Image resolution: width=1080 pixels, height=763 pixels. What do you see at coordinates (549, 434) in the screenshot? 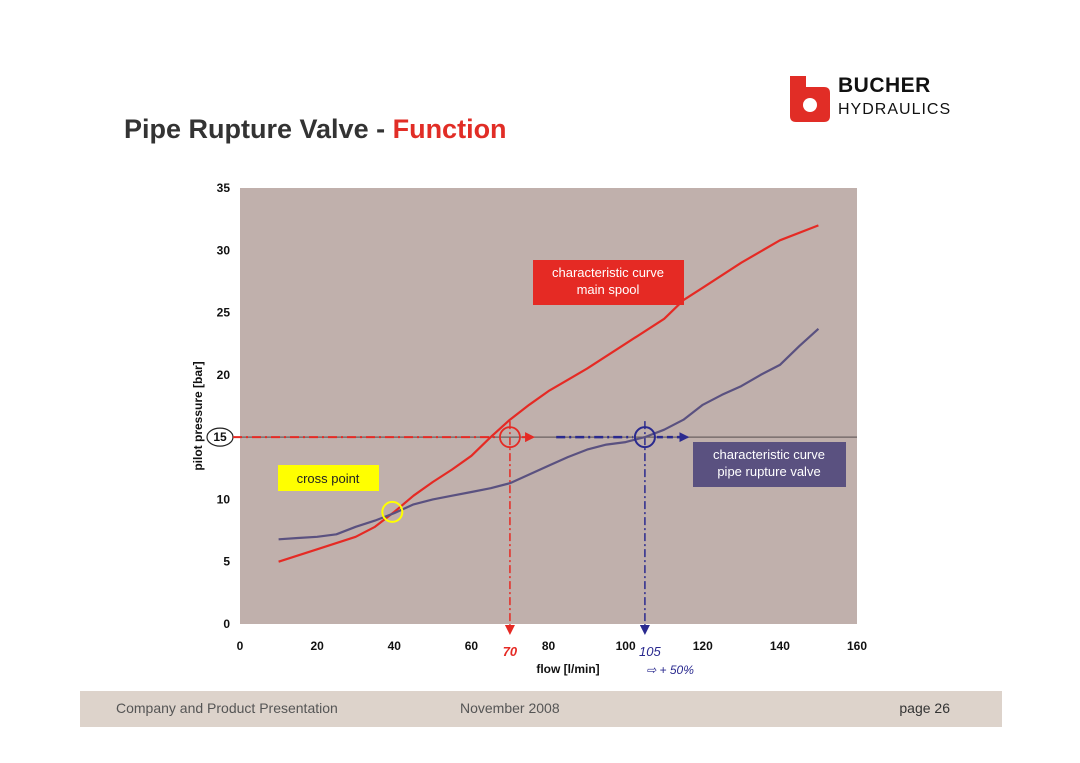
I see `series-pipe-rupture` at bounding box center [549, 434].